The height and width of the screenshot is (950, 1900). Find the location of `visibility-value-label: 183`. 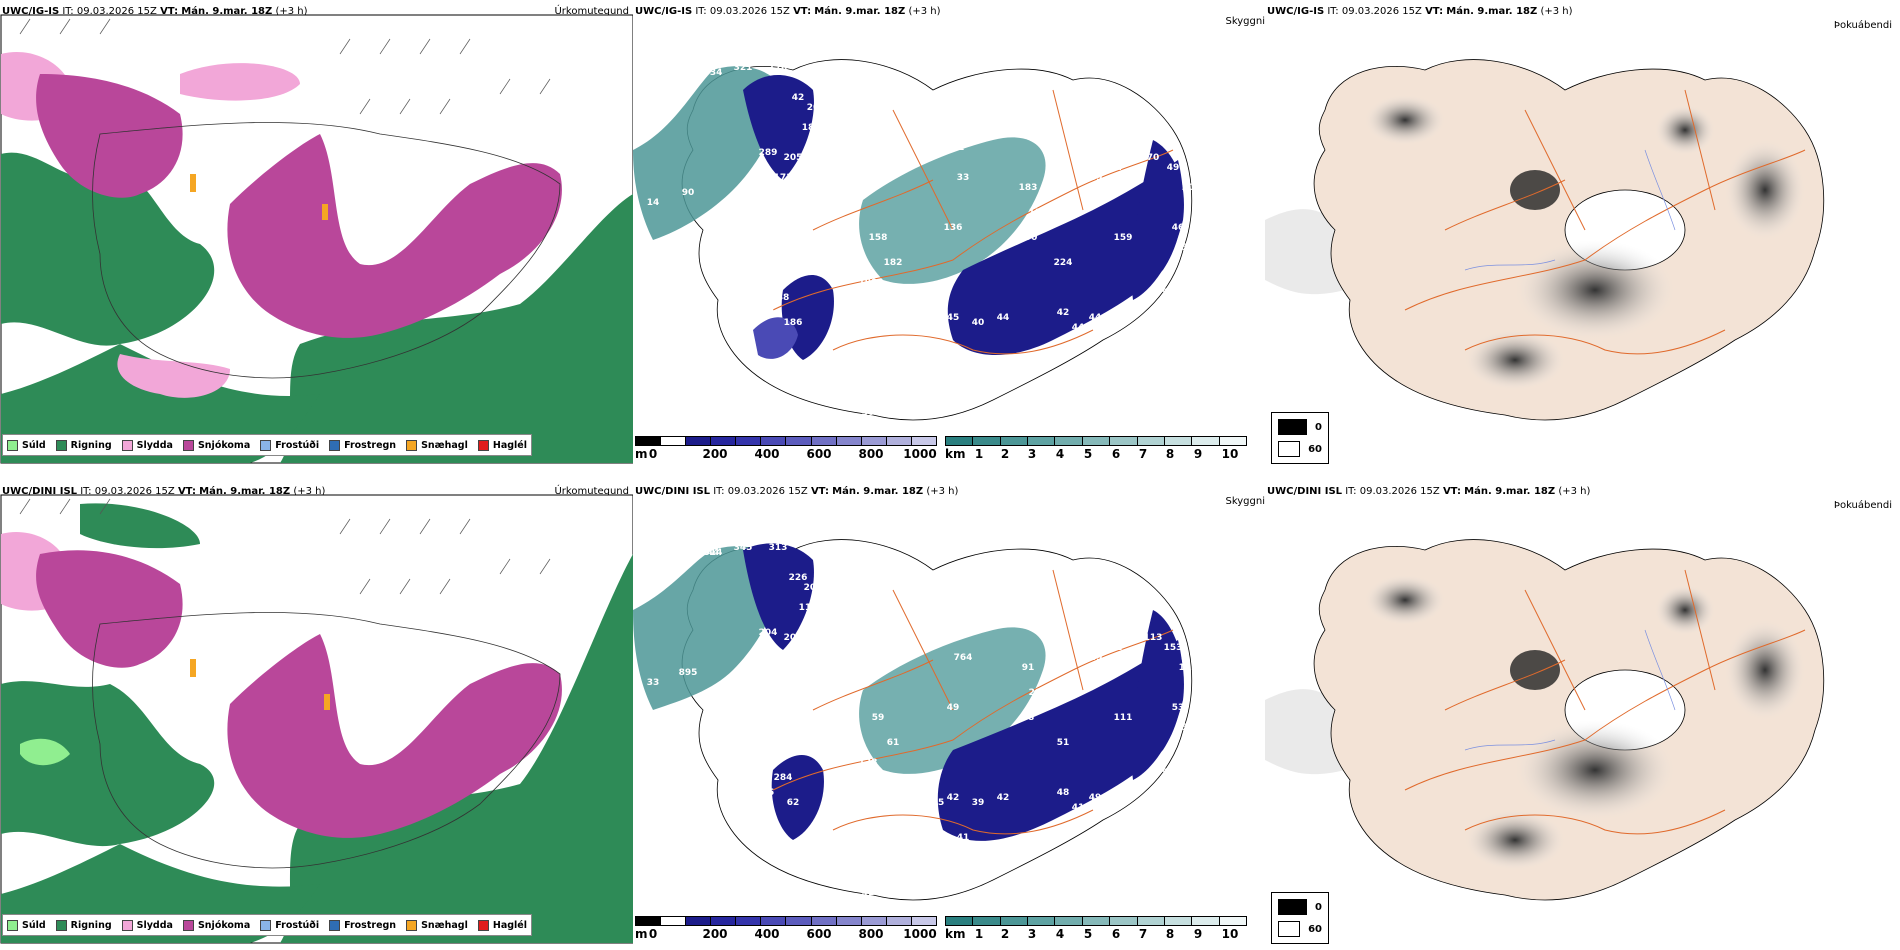

visibility-value-label: 183 is located at coordinates (1028, 188).